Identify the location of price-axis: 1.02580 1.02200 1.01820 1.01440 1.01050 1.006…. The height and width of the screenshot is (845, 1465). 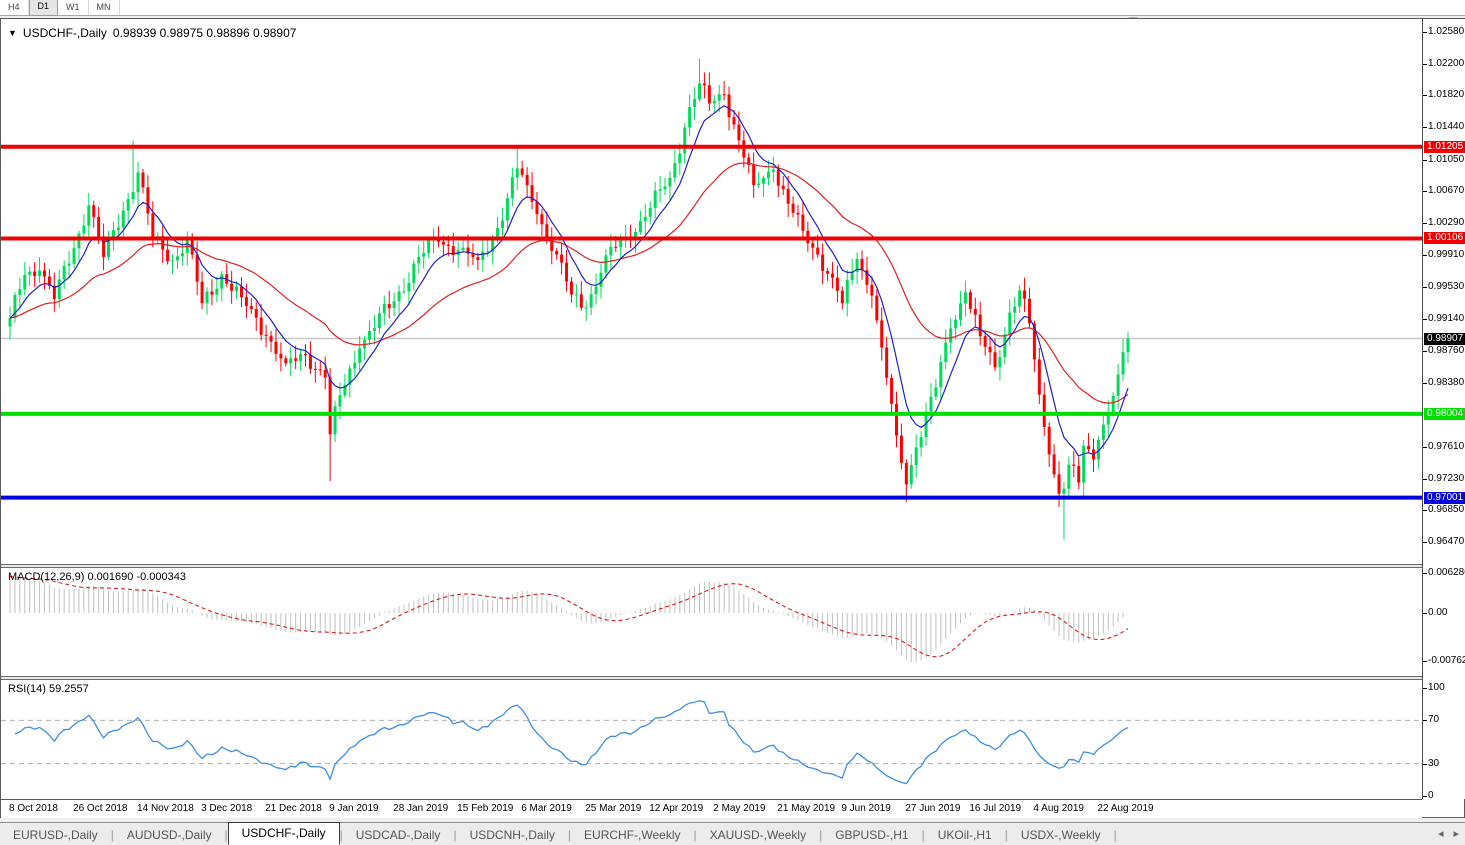
(1443, 410).